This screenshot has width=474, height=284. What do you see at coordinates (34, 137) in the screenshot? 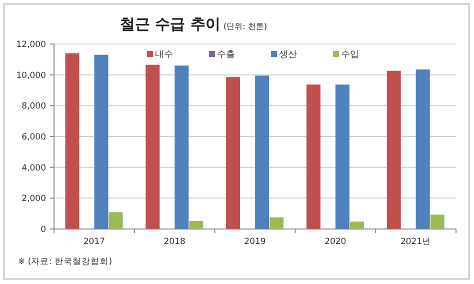
I see `y-tick-label: 6,000` at bounding box center [34, 137].